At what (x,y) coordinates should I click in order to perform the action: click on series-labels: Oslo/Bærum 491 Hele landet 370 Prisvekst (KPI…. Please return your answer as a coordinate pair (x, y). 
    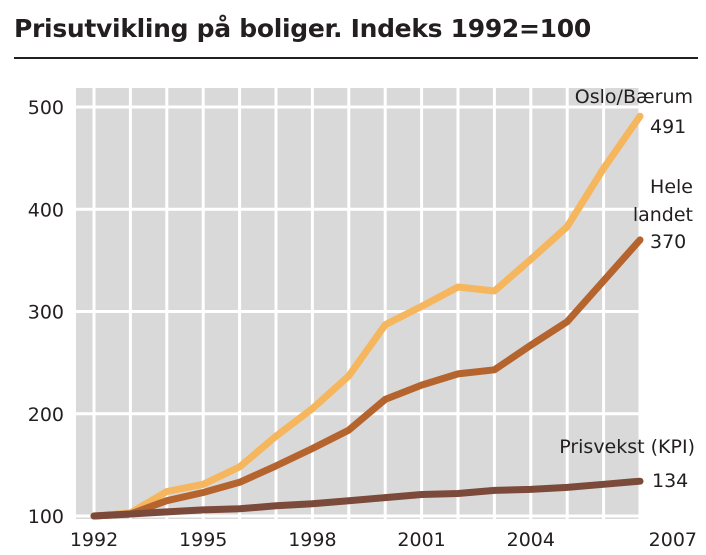
    Looking at the image, I should click on (627, 289).